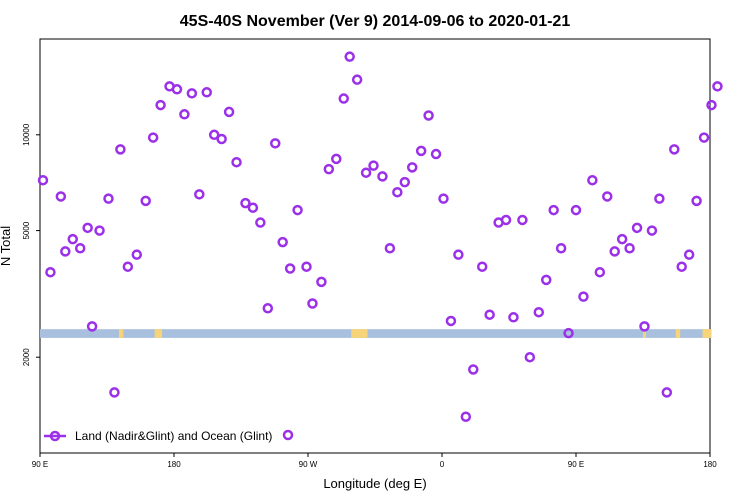 The height and width of the screenshot is (500, 750). What do you see at coordinates (31, 244) in the screenshot?
I see `y-axis: 2000 5000 10000` at bounding box center [31, 244].